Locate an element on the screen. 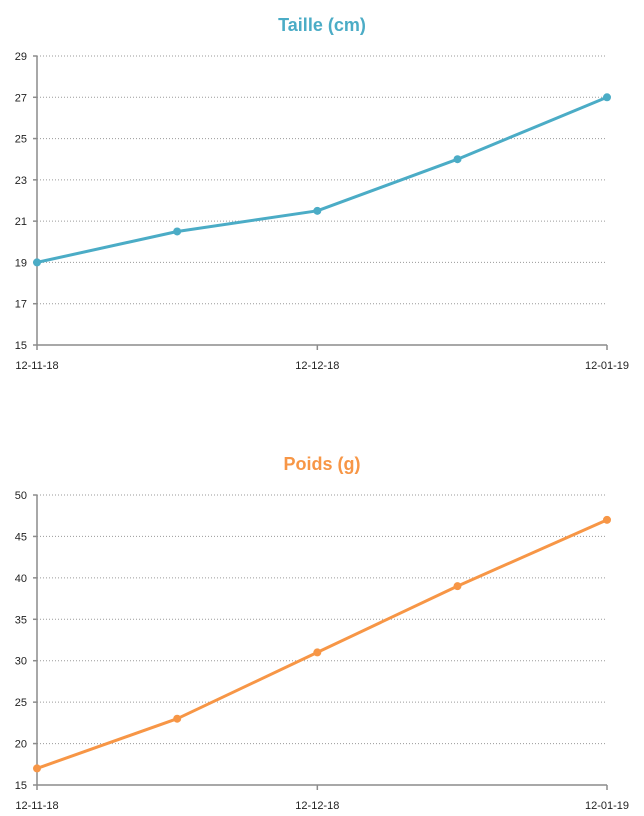  y-tick-label: 45 is located at coordinates (21, 537).